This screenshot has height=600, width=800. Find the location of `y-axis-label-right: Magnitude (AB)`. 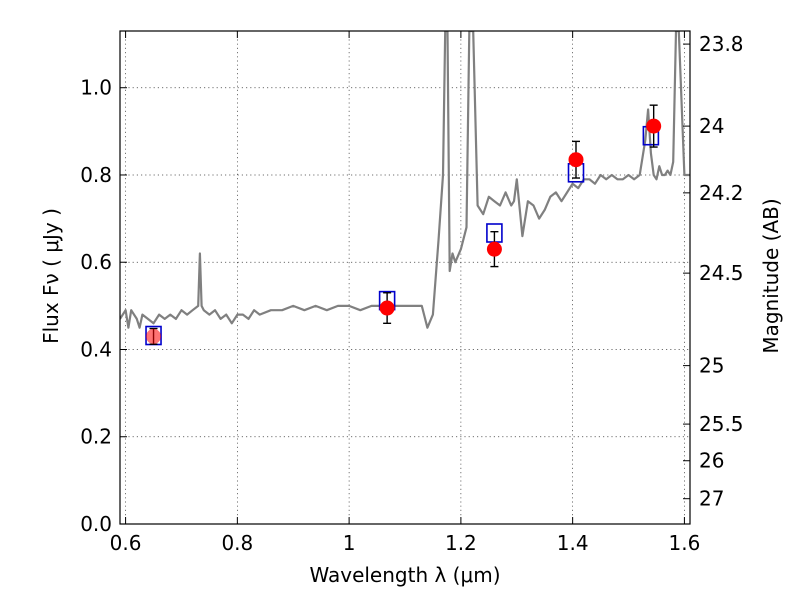

y-axis-label-right: Magnitude (AB) is located at coordinates (771, 275).